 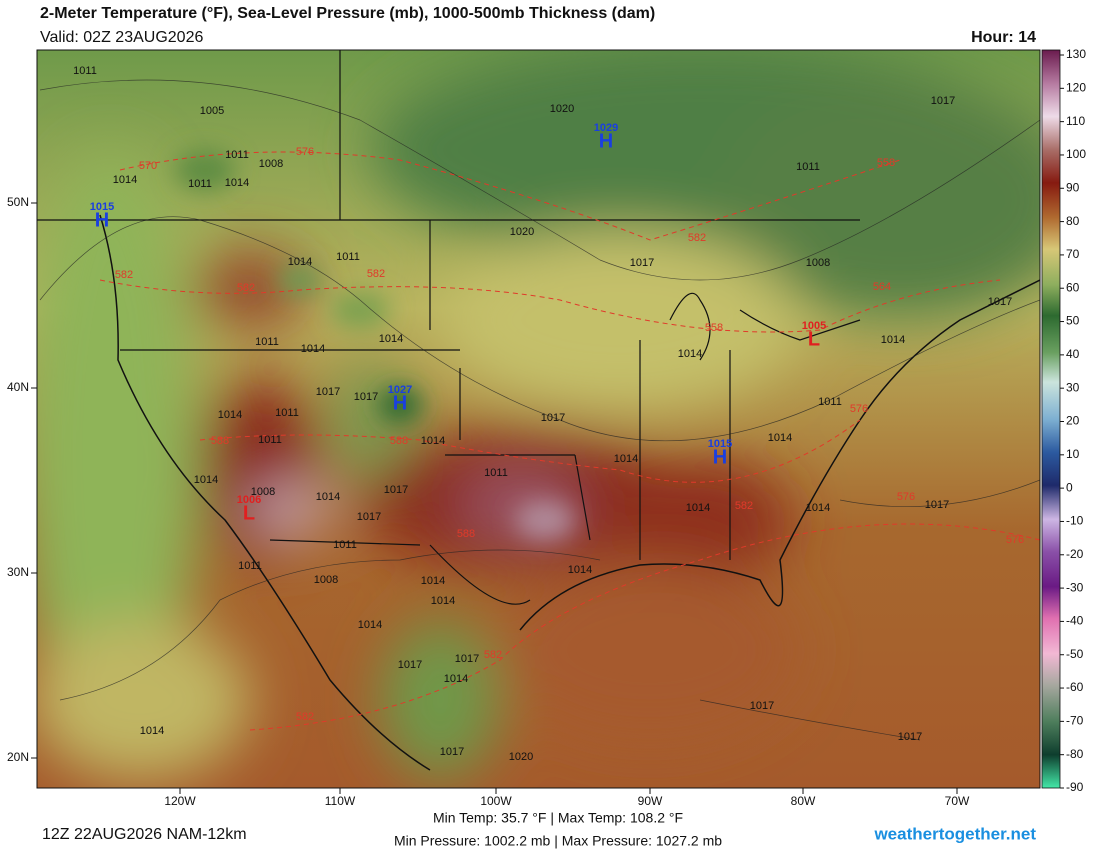 What do you see at coordinates (1073, 354) in the screenshot?
I see `colorbar-label: 40` at bounding box center [1073, 354].